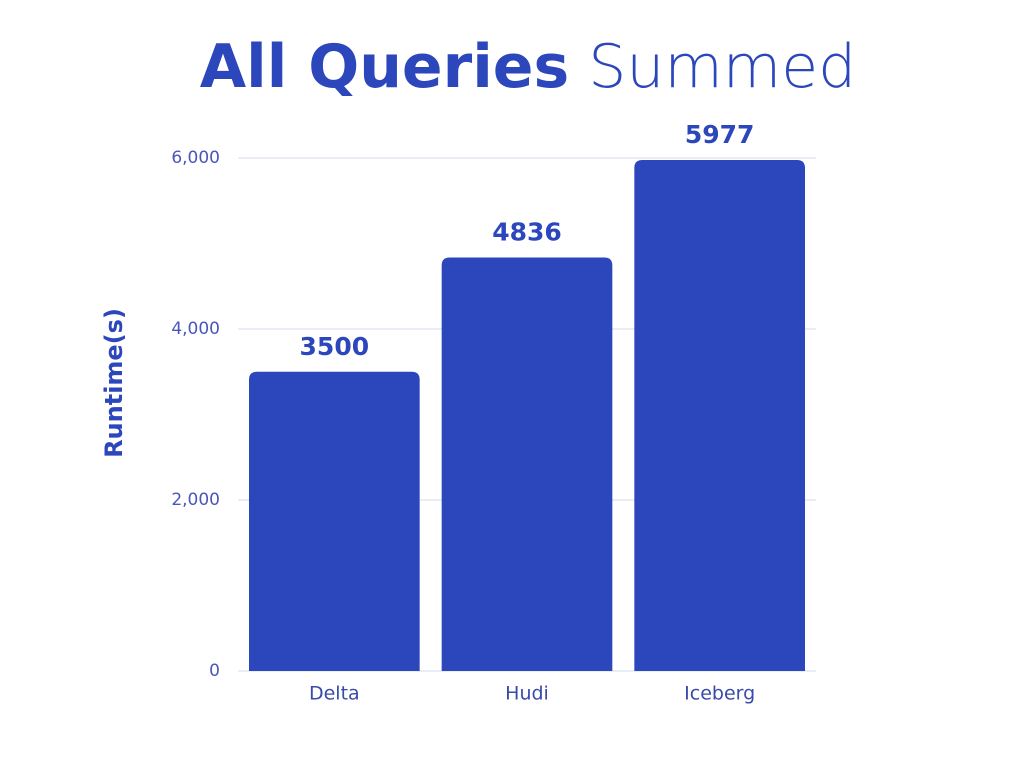  Describe the element at coordinates (384, 67) in the screenshot. I see `title-bold: All Queries` at that location.